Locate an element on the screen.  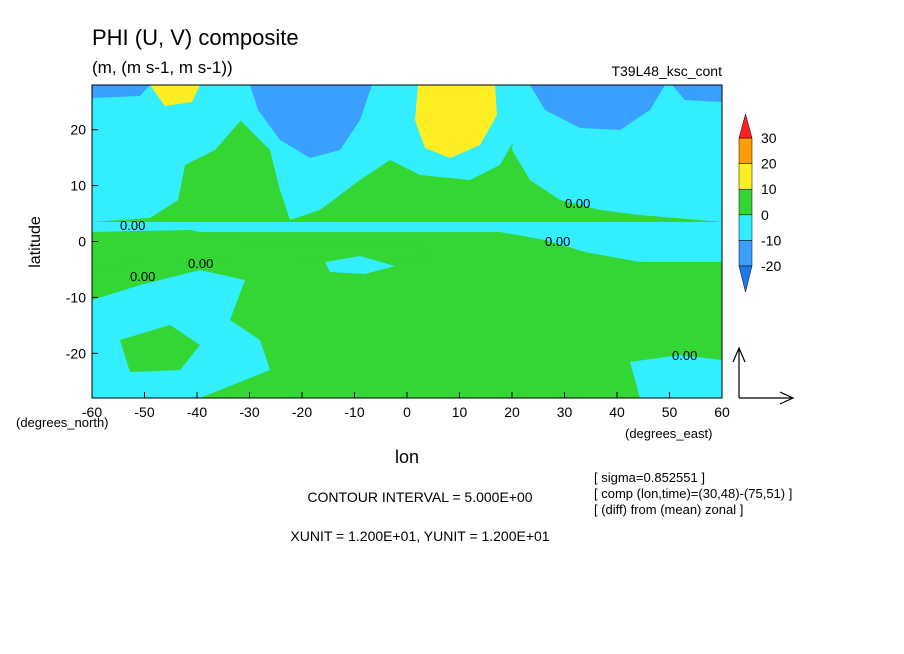
unit-text: XUNIT = 1.200E+01, YUNIT = 1.200E+01 is located at coordinates (419, 536).